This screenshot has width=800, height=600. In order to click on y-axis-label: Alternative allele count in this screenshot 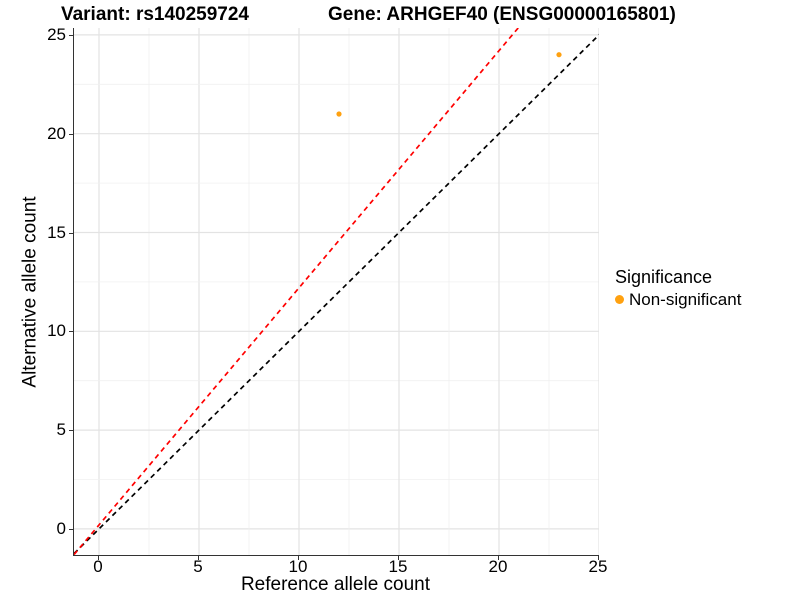, I will do `click(30, 292)`.